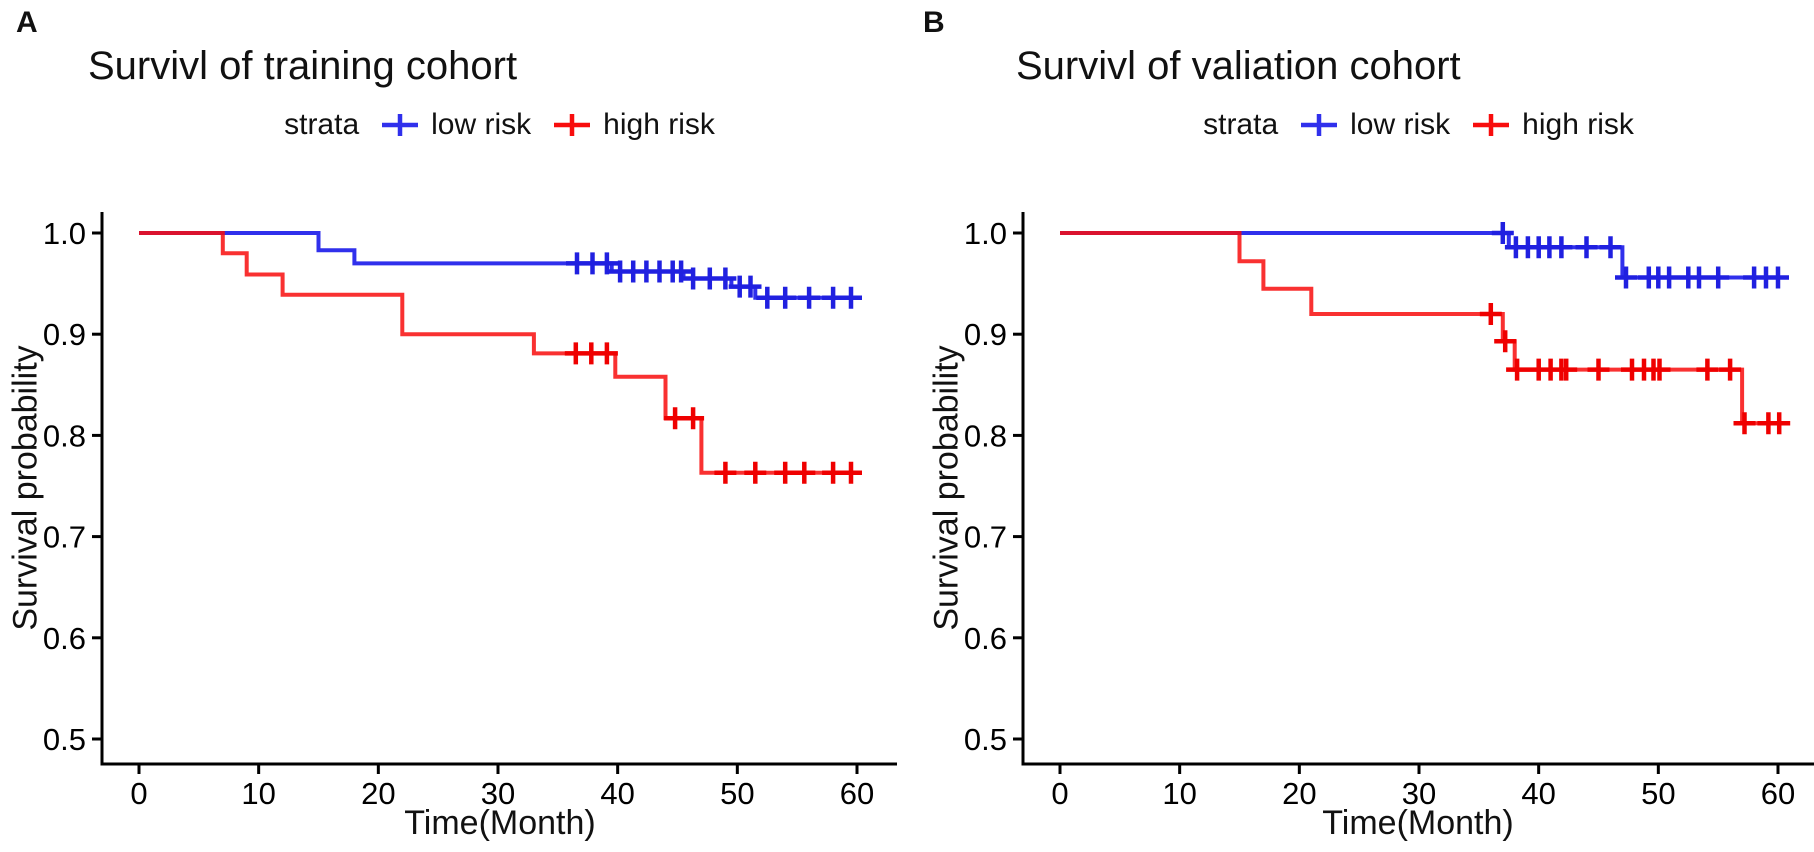 This screenshot has width=1814, height=852. Describe the element at coordinates (1418, 823) in the screenshot. I see `panel-b-x-axis-title: Time(Month)` at that location.